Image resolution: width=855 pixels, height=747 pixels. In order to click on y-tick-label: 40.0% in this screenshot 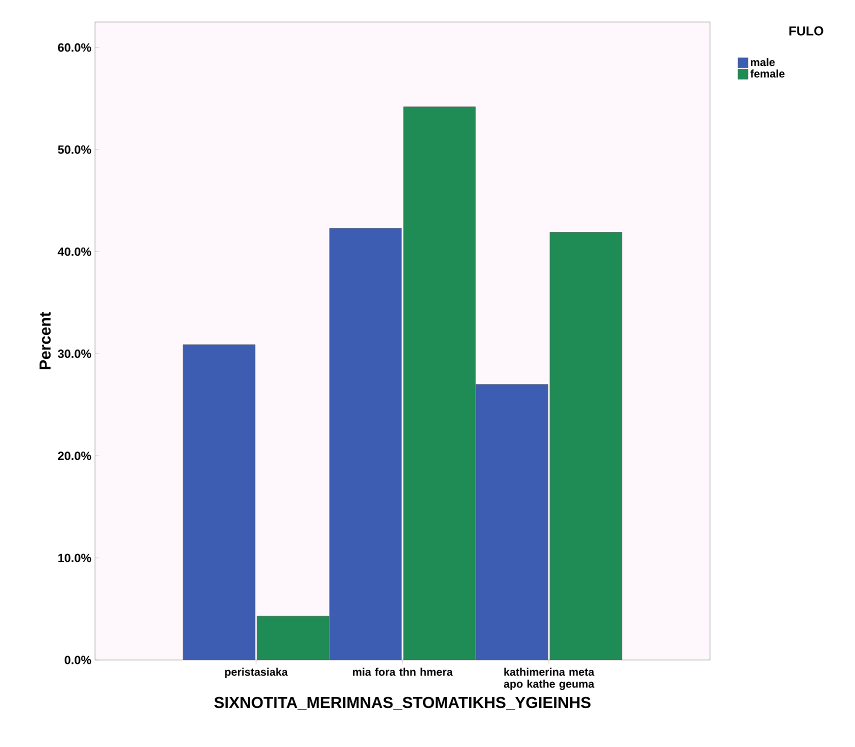, I will do `click(75, 251)`.